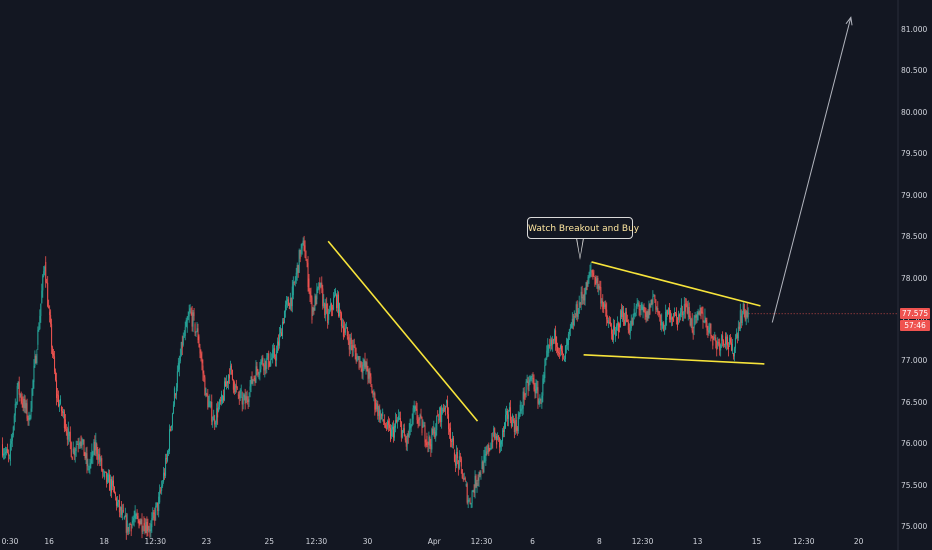  I want to click on time-tick-label: 0:30, so click(10, 541).